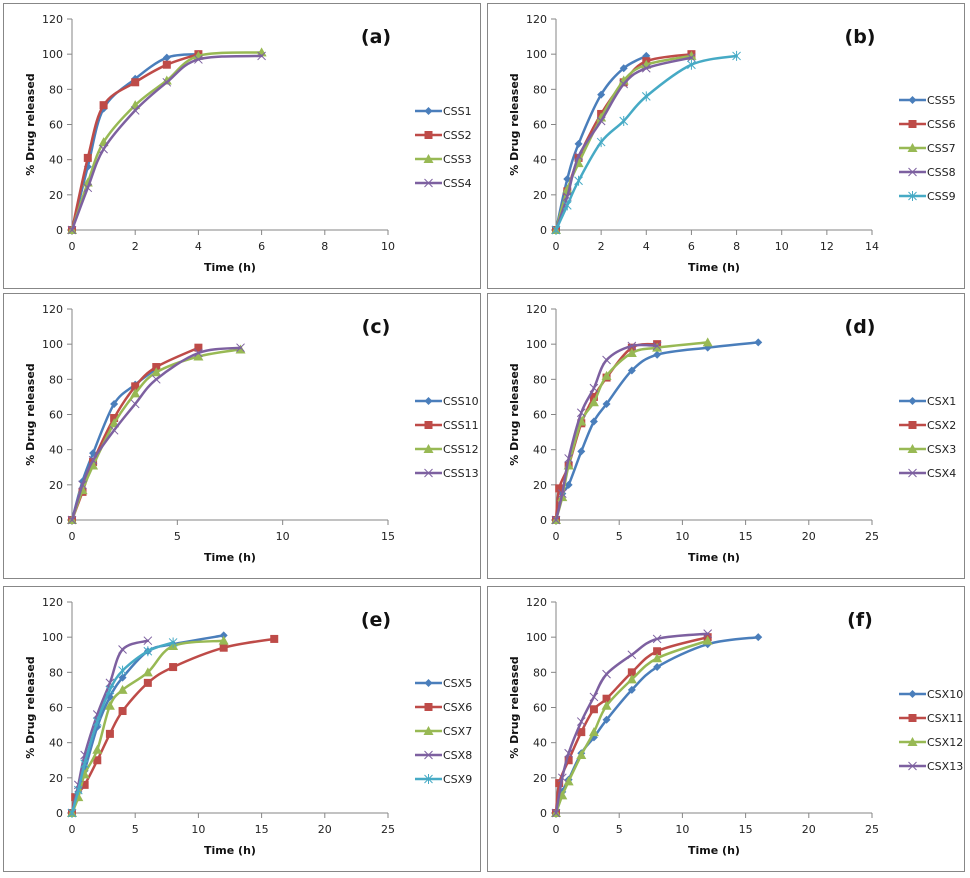 This screenshot has width=970, height=878. I want to click on legend-label: CSS4, so click(457, 183).